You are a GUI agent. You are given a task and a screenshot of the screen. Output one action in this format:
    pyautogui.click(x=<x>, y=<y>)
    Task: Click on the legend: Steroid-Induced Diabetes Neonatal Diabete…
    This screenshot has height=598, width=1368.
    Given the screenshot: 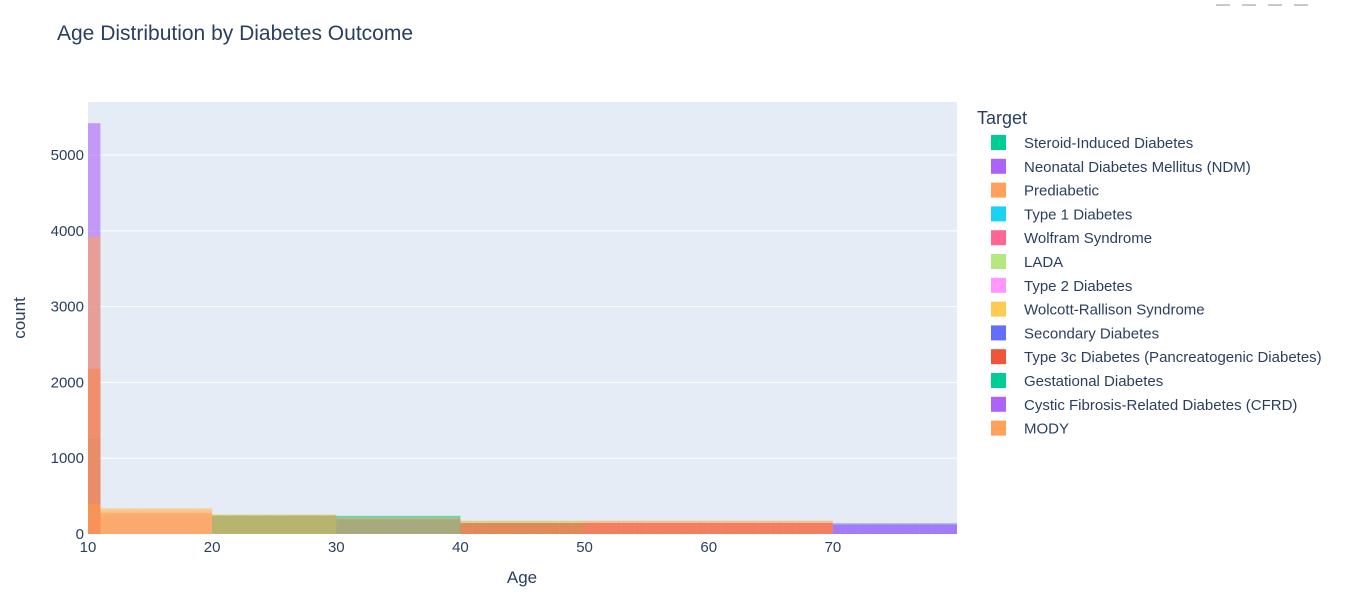 What is the action you would take?
    pyautogui.click(x=1156, y=286)
    